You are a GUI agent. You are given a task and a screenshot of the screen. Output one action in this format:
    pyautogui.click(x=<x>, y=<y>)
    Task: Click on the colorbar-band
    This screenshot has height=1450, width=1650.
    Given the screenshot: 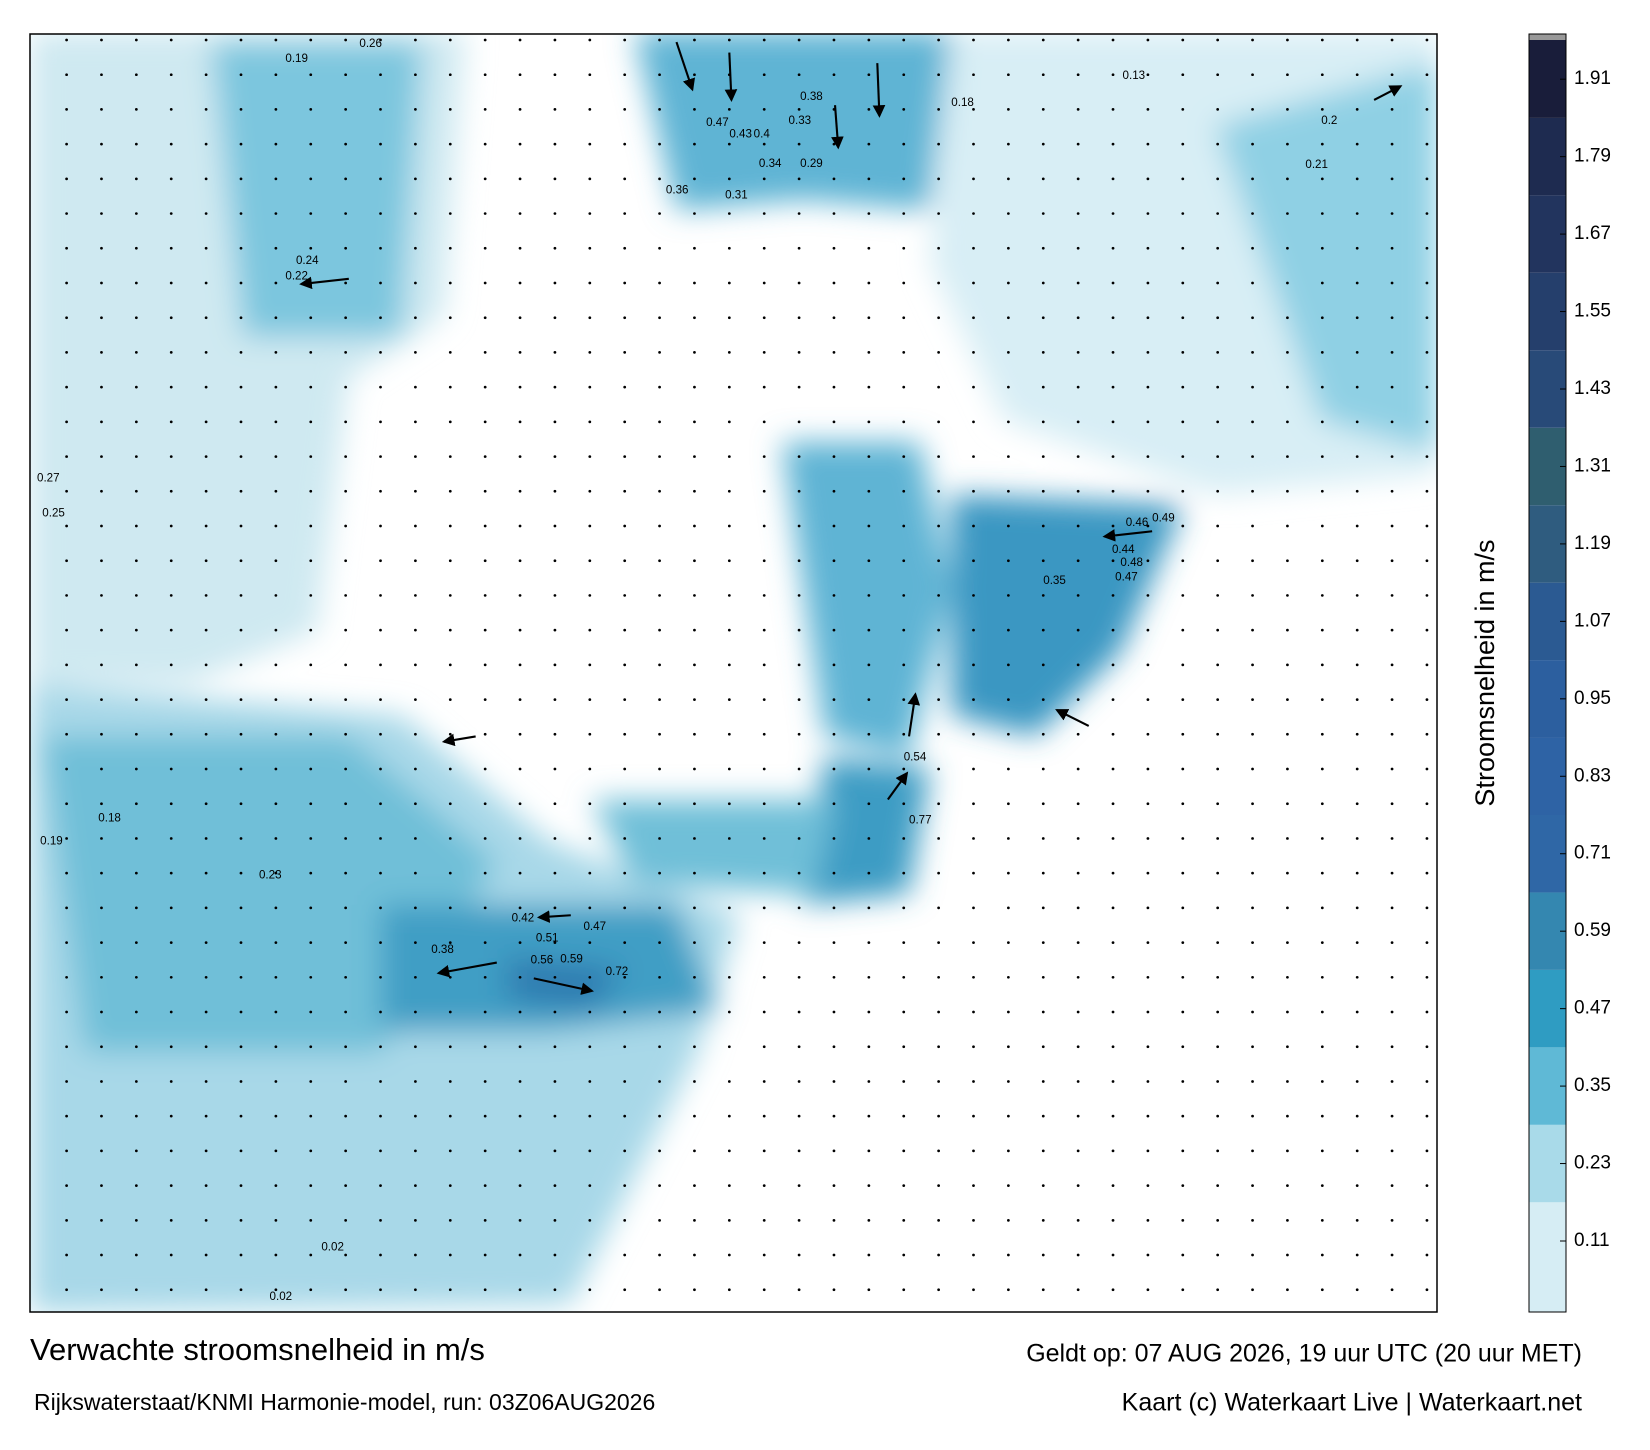 What is the action you would take?
    pyautogui.click(x=1547, y=544)
    